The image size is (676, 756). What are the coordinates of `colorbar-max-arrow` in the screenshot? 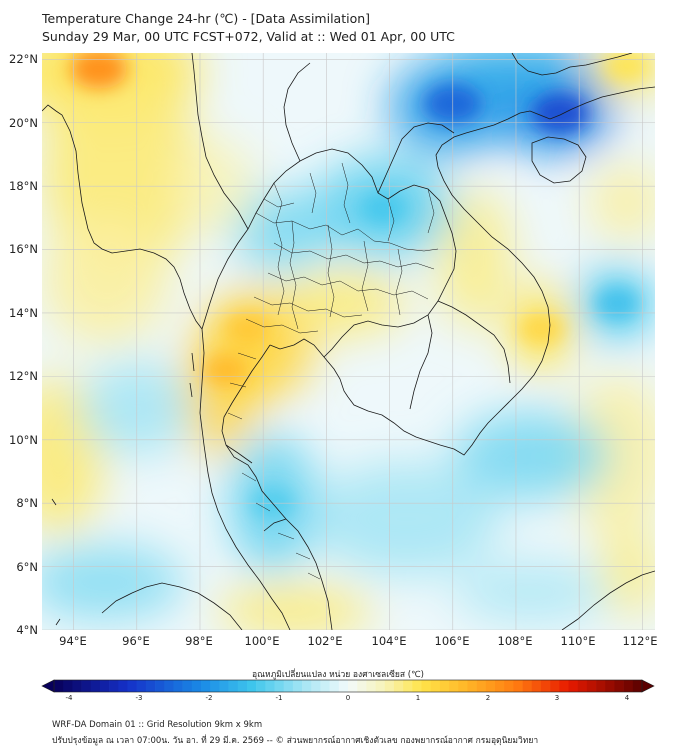 It's located at (648, 686).